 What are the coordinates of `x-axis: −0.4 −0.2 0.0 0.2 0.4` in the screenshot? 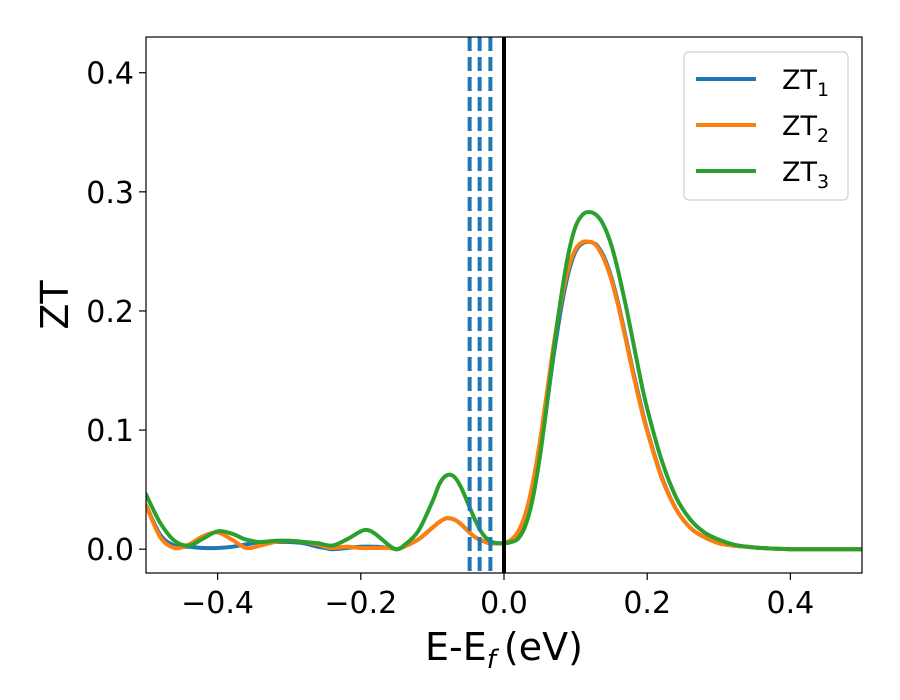 It's located at (497, 597).